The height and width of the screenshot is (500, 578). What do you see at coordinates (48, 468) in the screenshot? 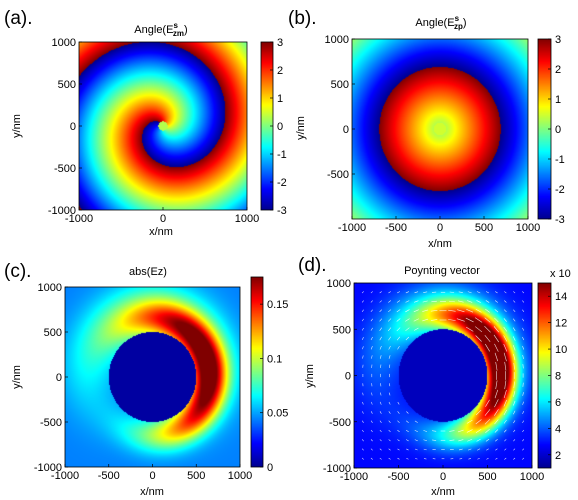
I see `panel-c-y-tick-label: -1000` at bounding box center [48, 468].